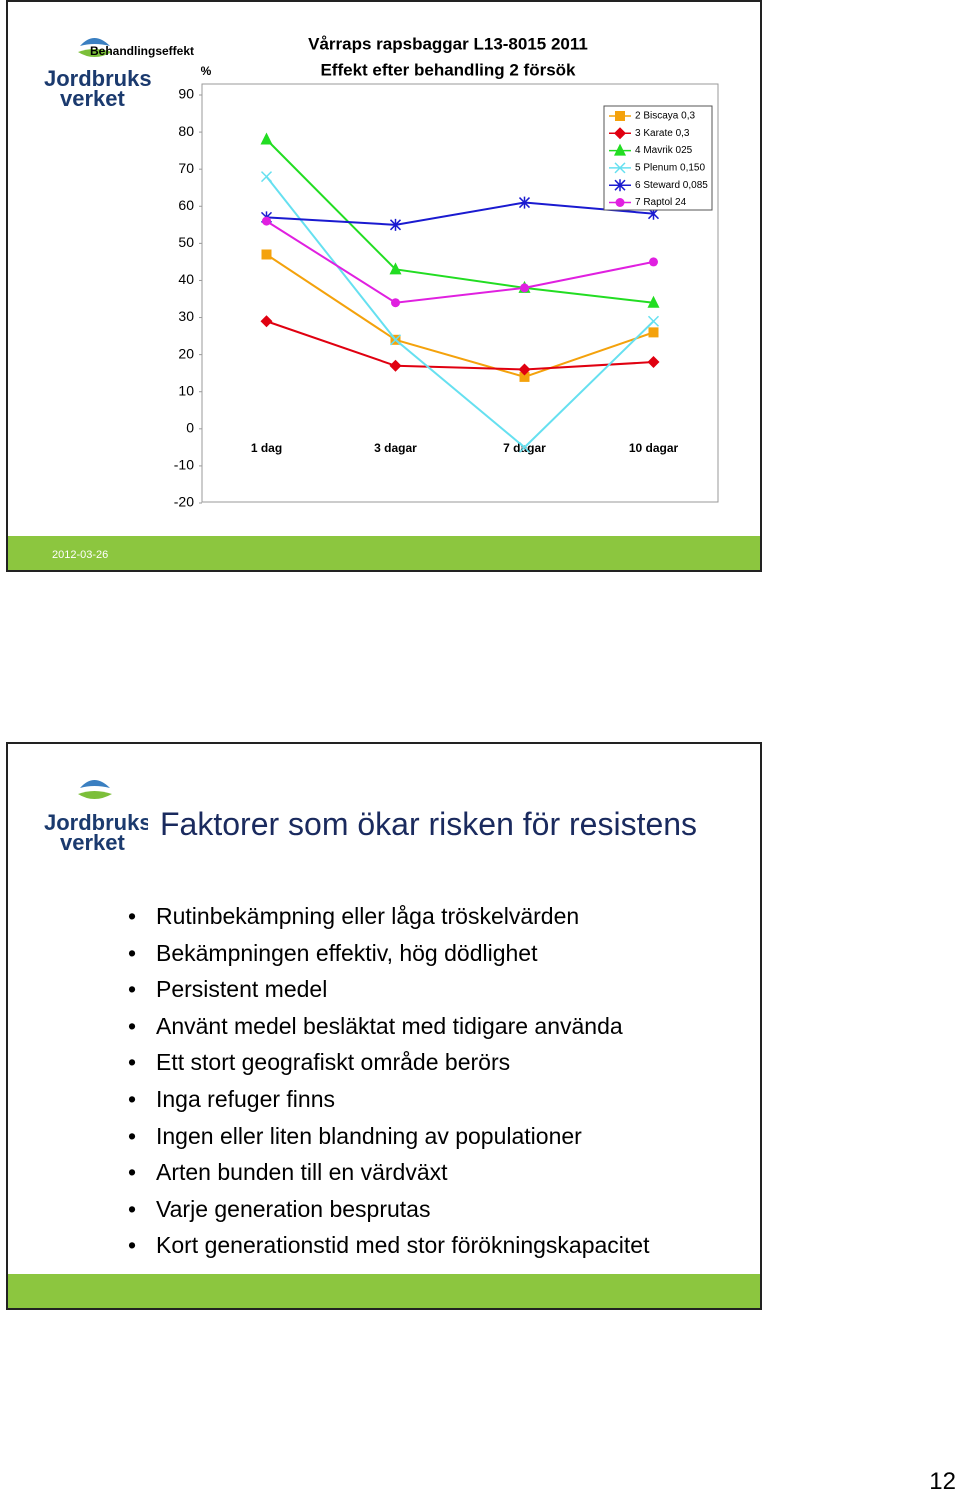  Describe the element at coordinates (448, 43) in the screenshot. I see `chart-title: Vårraps rapsbaggar L13-8015 2011` at that location.